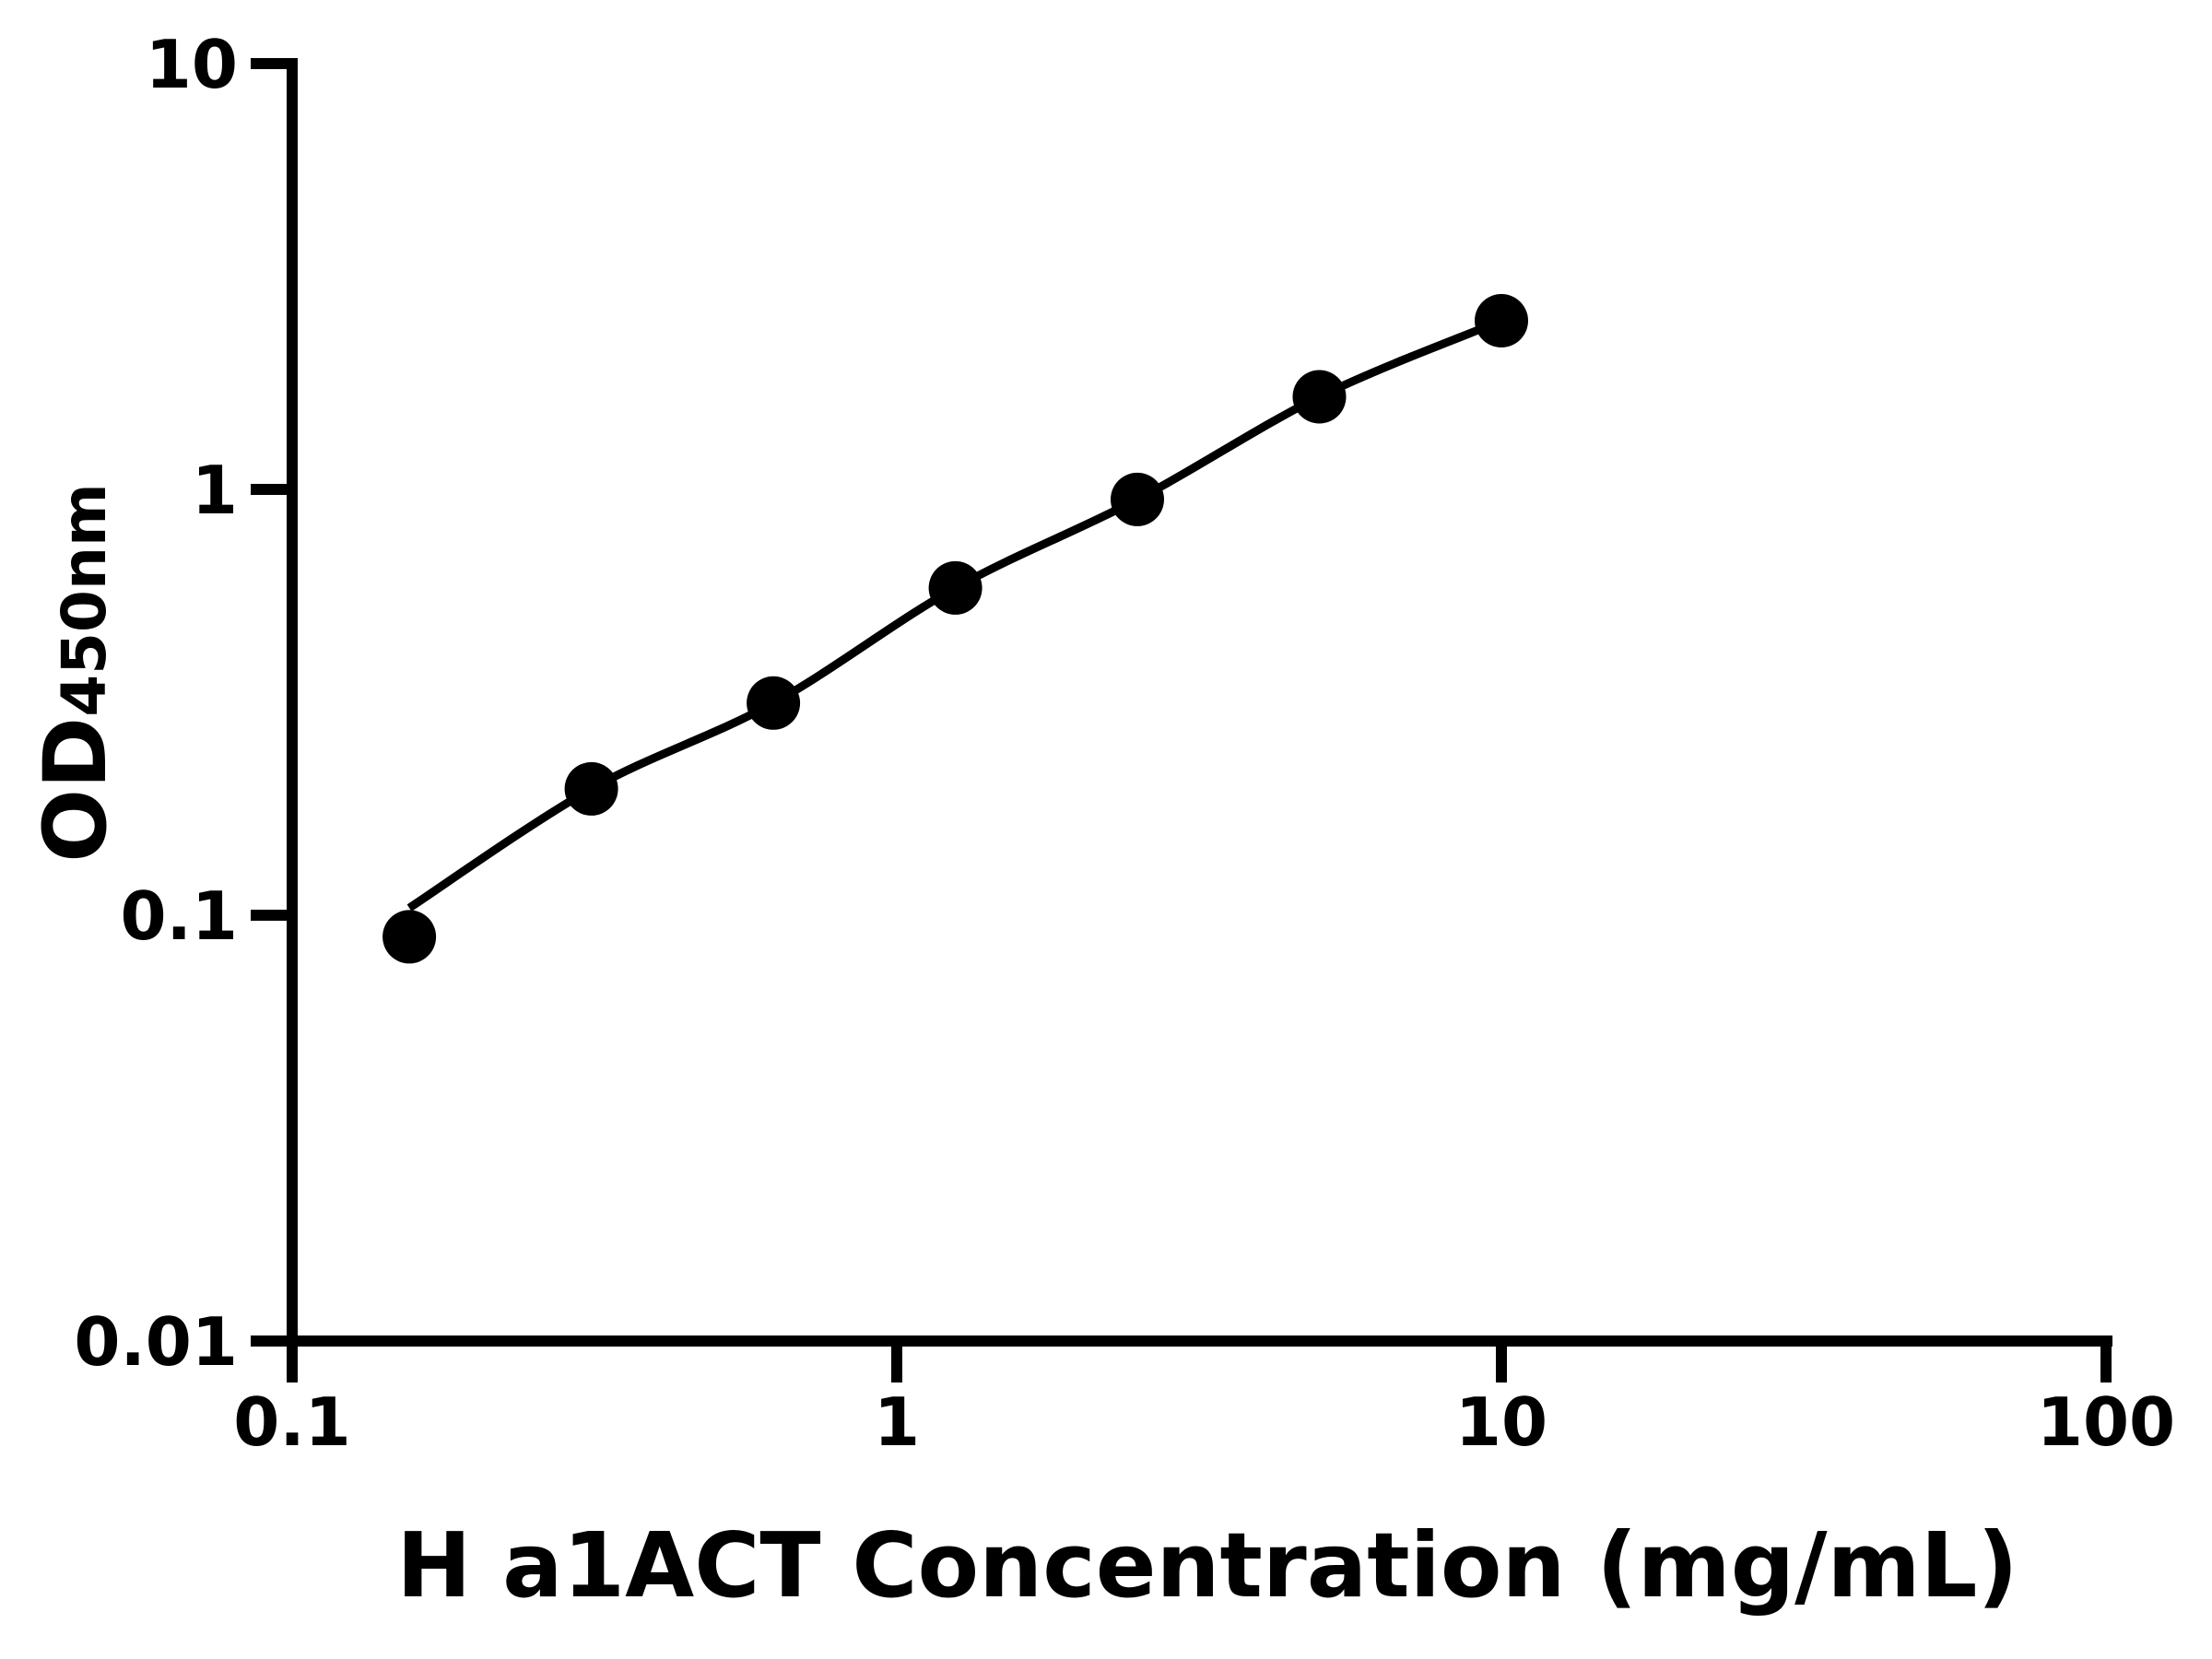  Describe the element at coordinates (76, 790) in the screenshot. I see `y-axis-title-main: OD` at that location.